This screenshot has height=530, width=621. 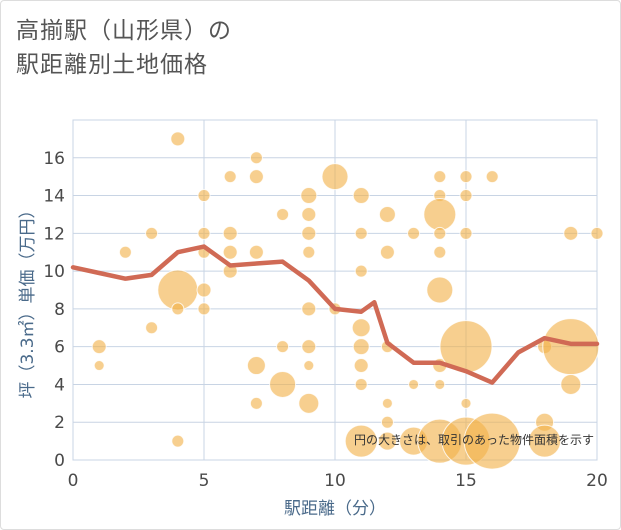 I want to click on x-tick-label: 5, so click(x=204, y=481).